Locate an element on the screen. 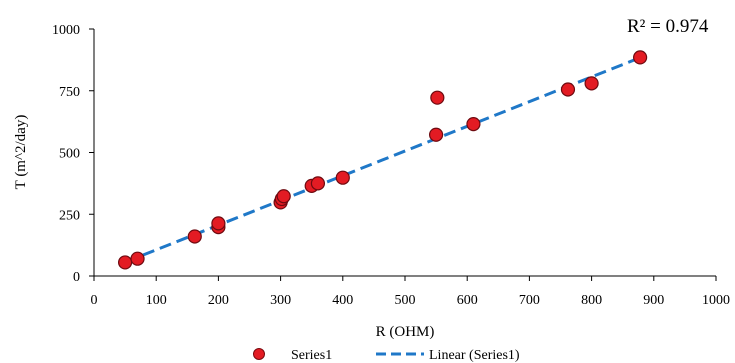 The height and width of the screenshot is (363, 735). legend: Series1 Linear (Series1) is located at coordinates (386, 355).